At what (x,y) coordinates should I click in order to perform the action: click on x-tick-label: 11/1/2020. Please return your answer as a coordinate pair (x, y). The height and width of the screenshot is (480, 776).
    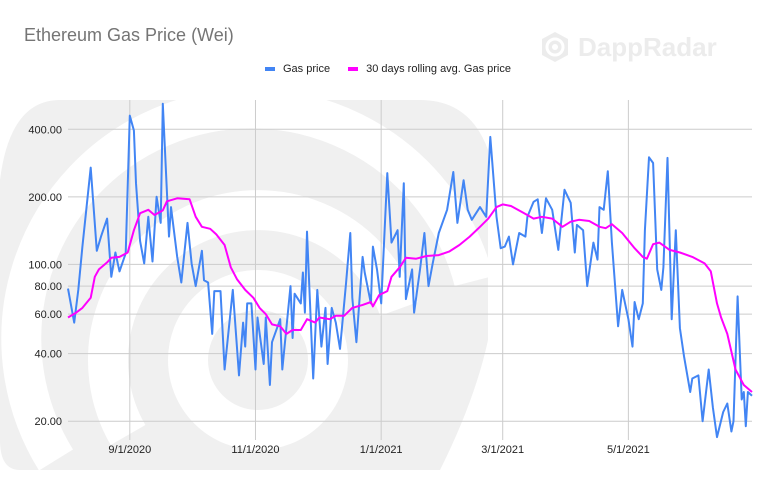
    Looking at the image, I should click on (255, 450).